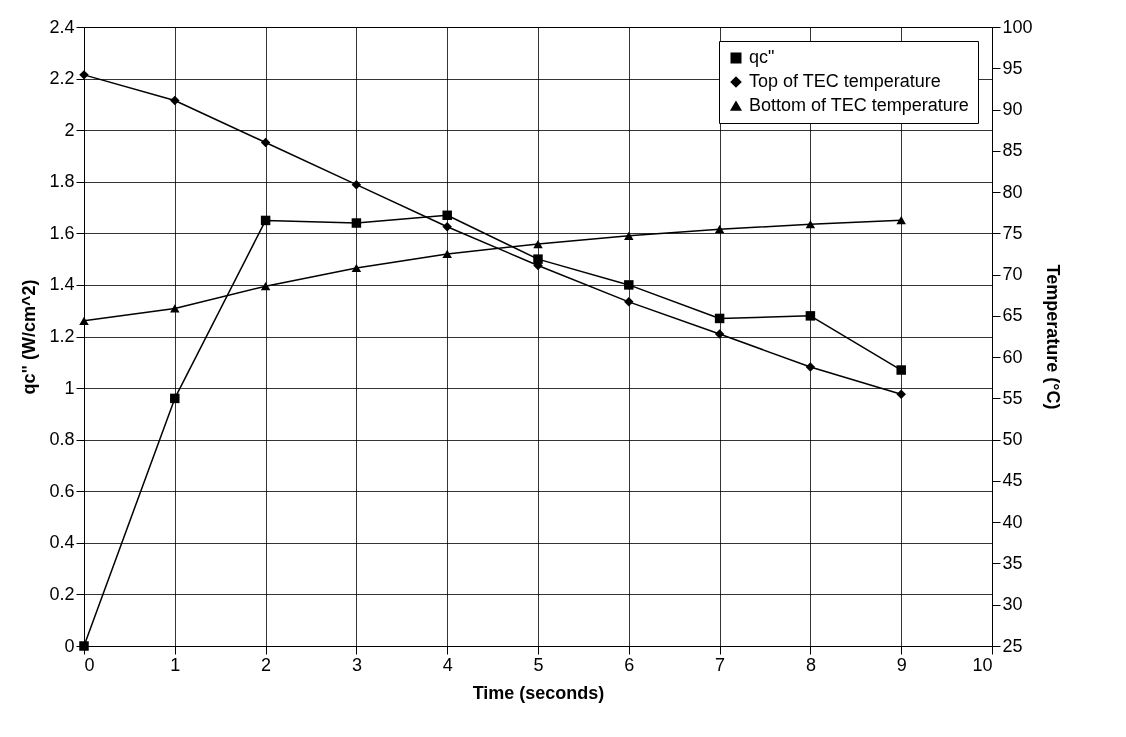  Describe the element at coordinates (1012, 645) in the screenshot. I see `y2-tick-label: 25` at that location.